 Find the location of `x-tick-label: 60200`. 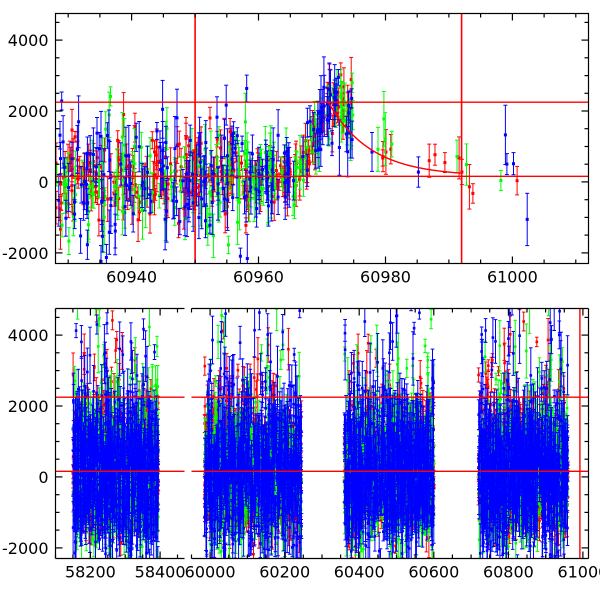

x-tick-label: 60200 is located at coordinates (284, 572).